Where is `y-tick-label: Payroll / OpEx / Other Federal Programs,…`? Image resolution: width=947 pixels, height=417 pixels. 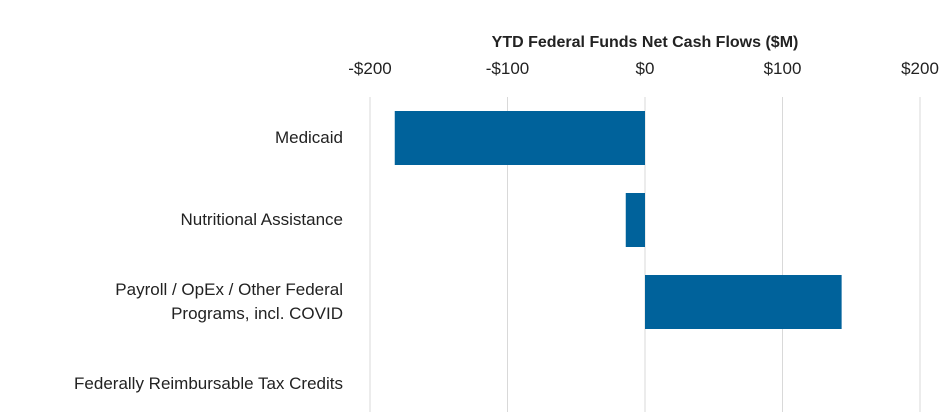
y-tick-label: Payroll / OpEx / Other Federal Programs,… is located at coordinates (229, 301).